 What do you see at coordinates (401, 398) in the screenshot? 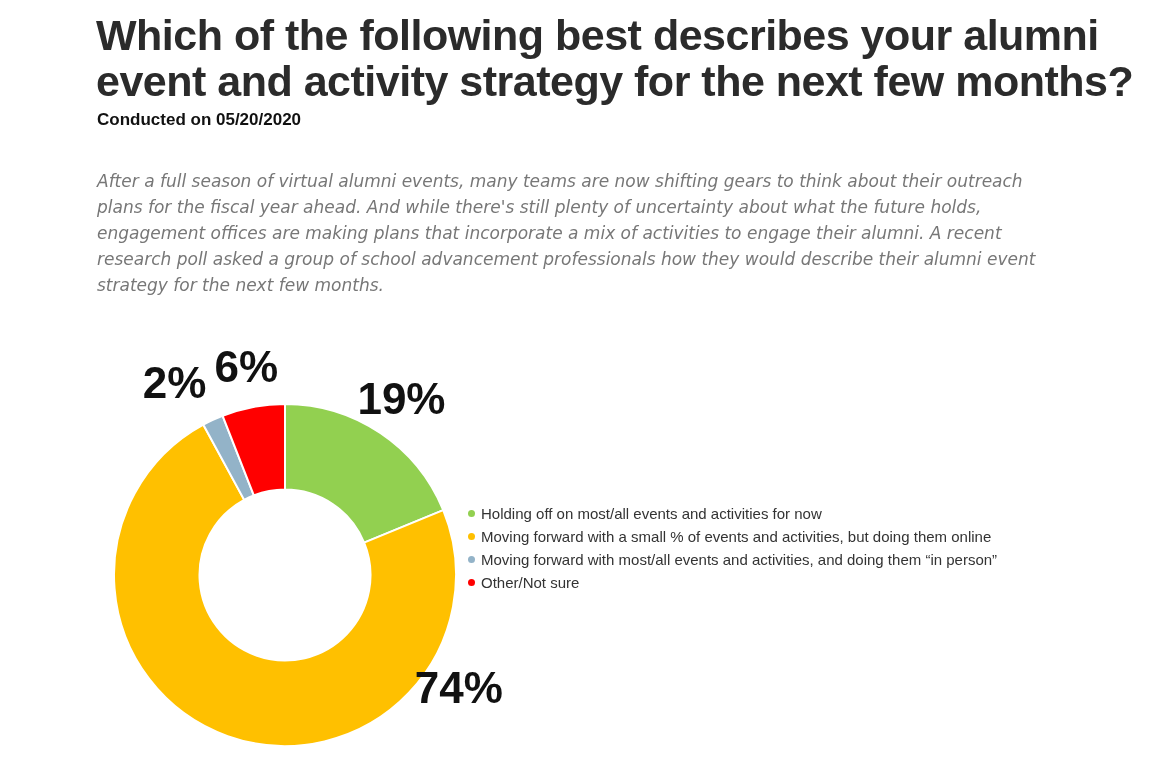
I see `data-label: 19%` at bounding box center [401, 398].